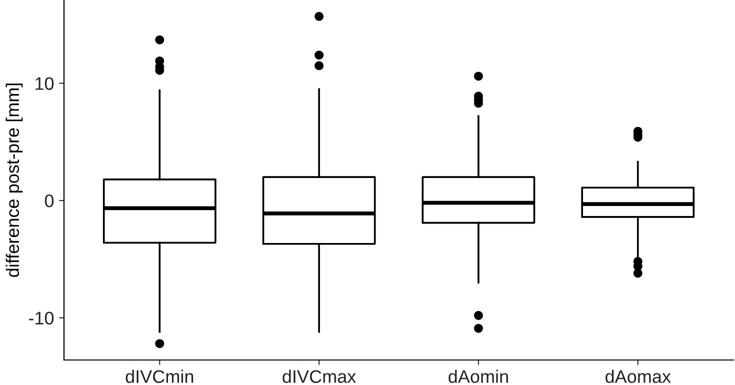  What do you see at coordinates (14, 180) in the screenshot?
I see `y-axis-title: difference post-pre [mm]` at bounding box center [14, 180].